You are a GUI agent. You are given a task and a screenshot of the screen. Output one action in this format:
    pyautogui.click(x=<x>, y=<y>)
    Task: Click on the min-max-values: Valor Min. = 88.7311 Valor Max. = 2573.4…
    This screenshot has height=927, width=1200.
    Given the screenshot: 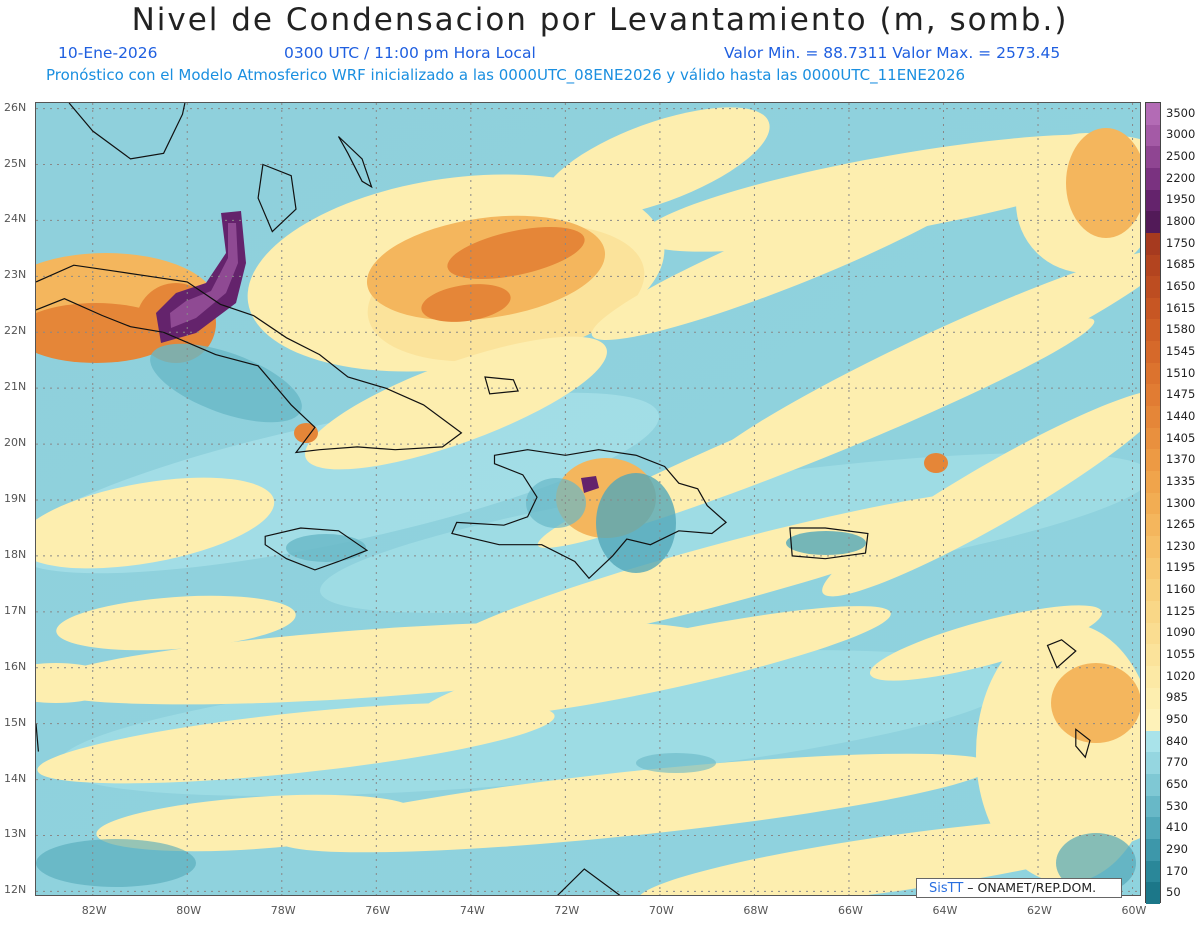 What is the action you would take?
    pyautogui.click(x=892, y=53)
    